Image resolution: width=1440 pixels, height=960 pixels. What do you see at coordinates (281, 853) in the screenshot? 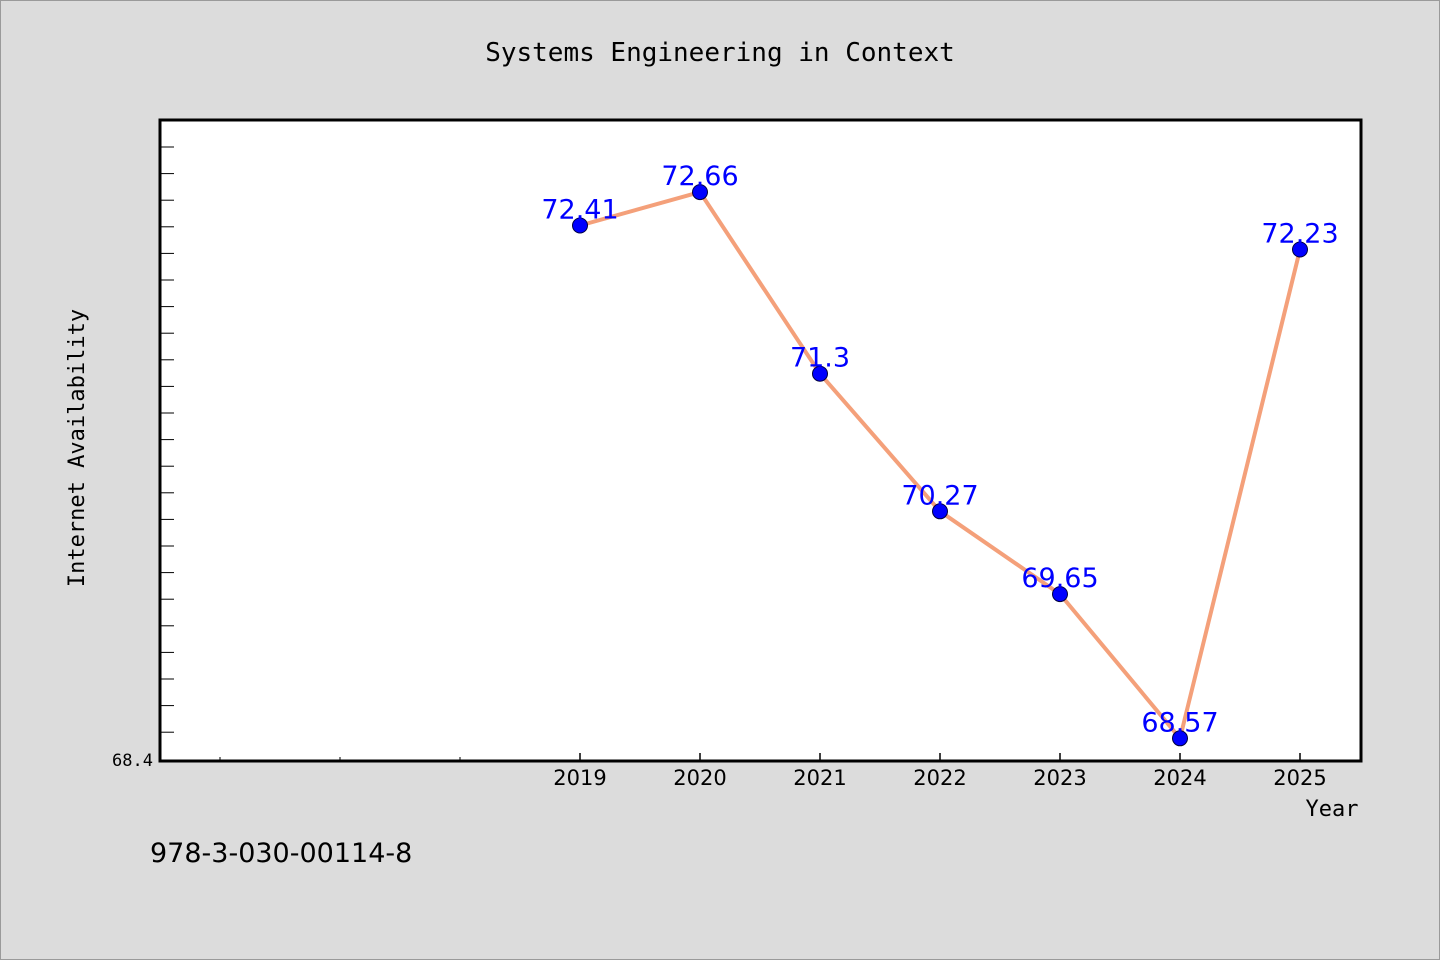
I see `isbn-text: 978-3-030-00114-8` at bounding box center [281, 853].